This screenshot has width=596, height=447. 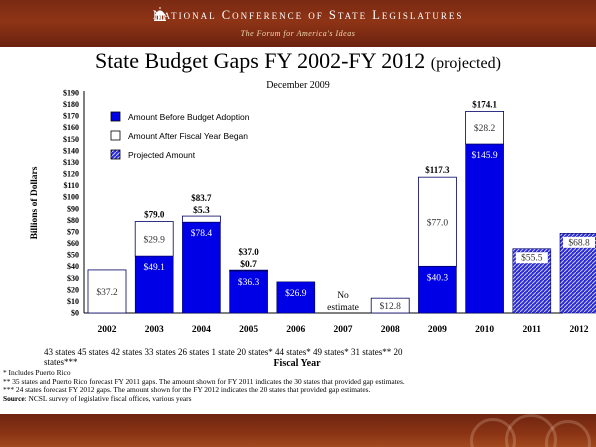 I want to click on data-label-before-2003: $49.1, so click(x=155, y=267).